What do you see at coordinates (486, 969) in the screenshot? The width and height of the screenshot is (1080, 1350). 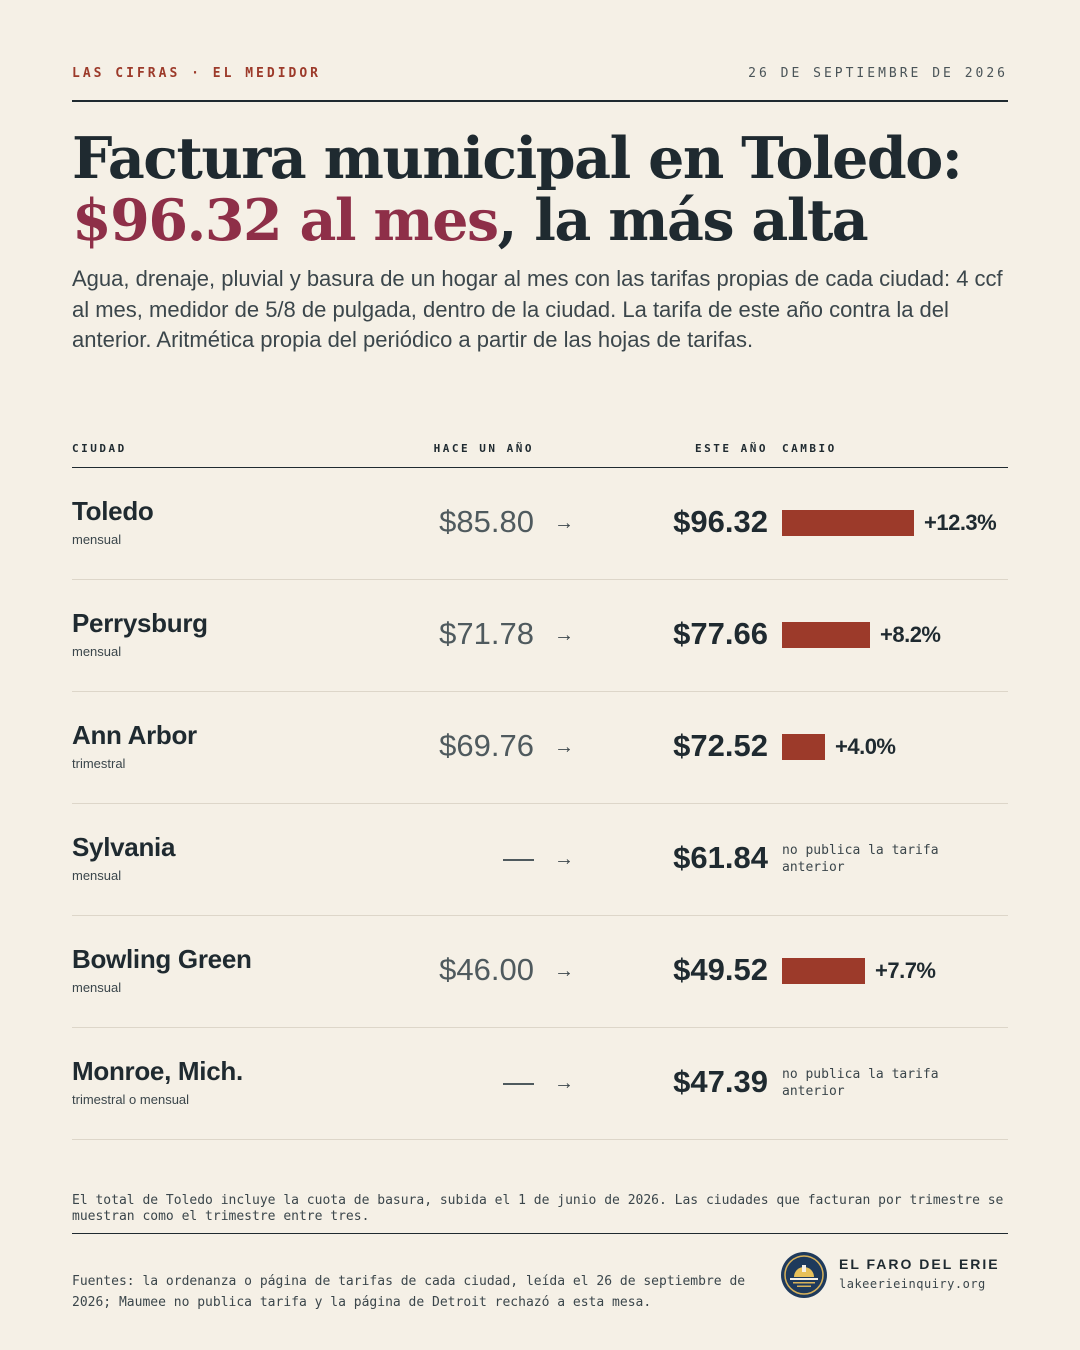 I see `row-prev-amount: $46.00` at bounding box center [486, 969].